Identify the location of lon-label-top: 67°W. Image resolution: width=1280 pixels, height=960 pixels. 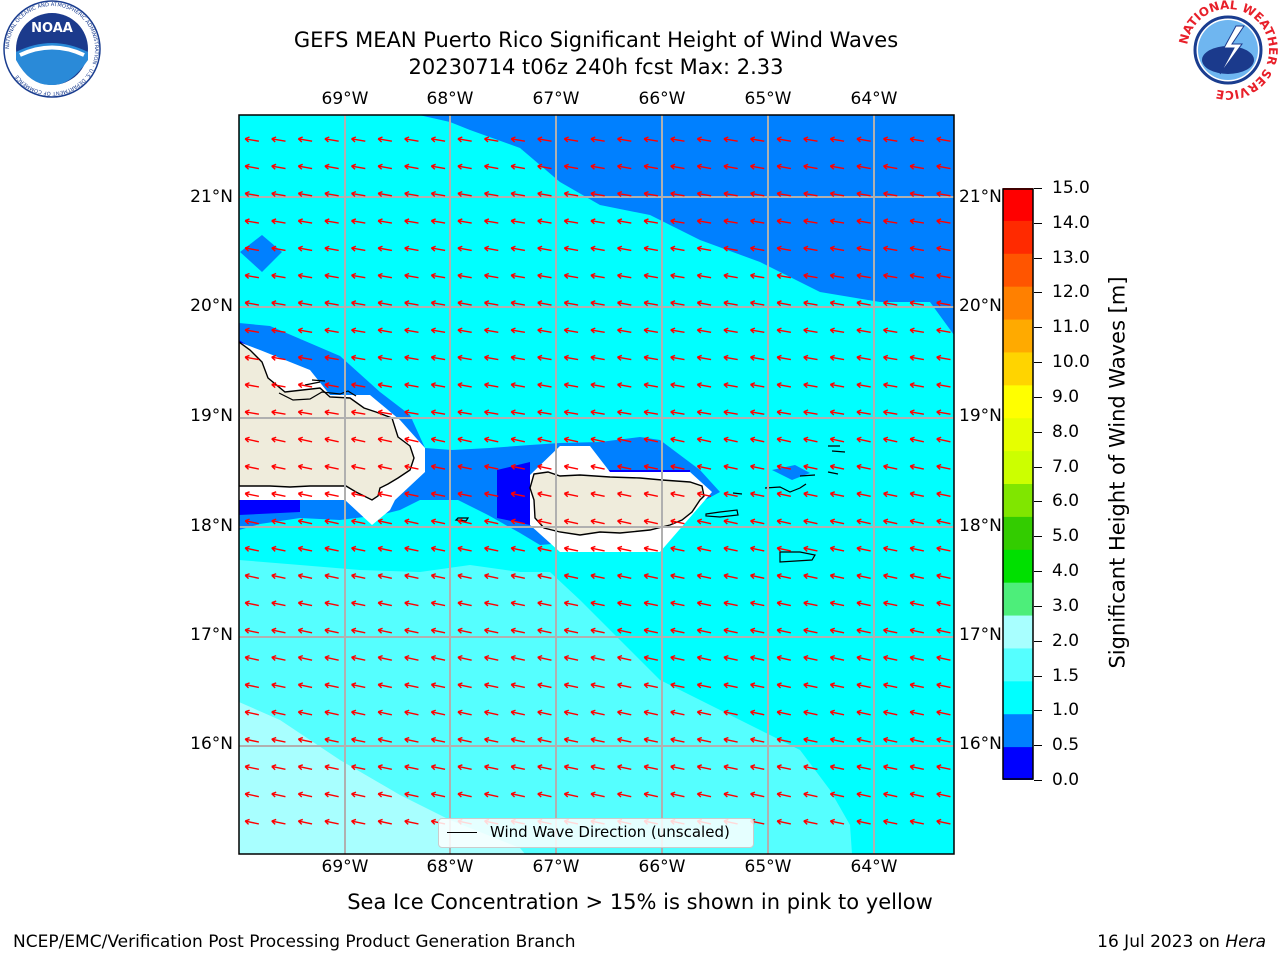
(556, 99).